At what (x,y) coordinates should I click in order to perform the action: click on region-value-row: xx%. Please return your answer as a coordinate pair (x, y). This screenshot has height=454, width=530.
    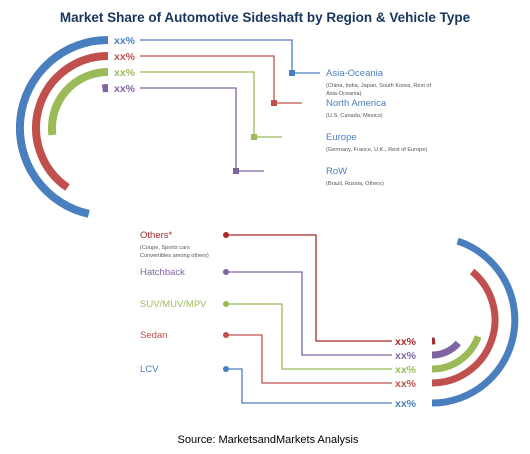
    Looking at the image, I should click on (125, 89).